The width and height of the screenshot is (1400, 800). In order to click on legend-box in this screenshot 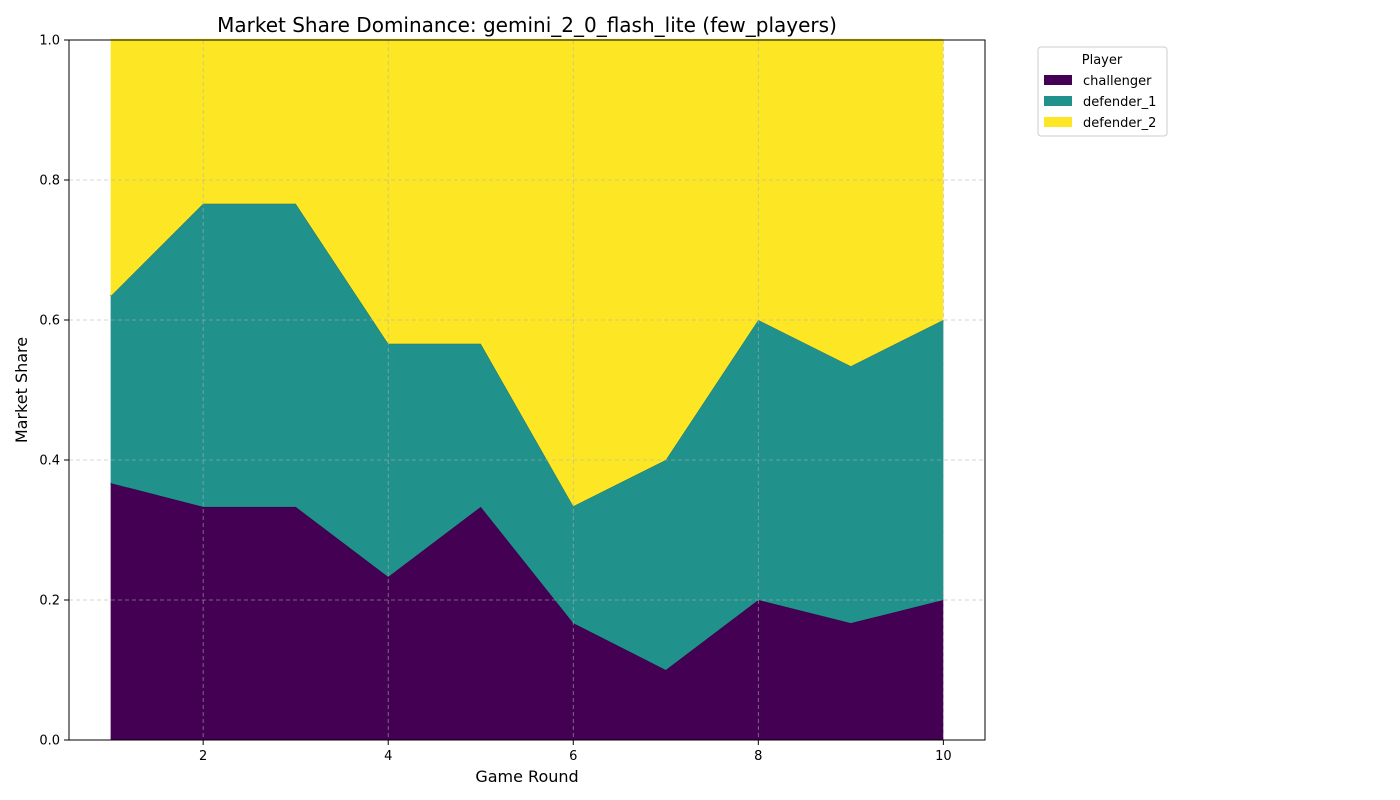, I will do `click(1102, 91)`.